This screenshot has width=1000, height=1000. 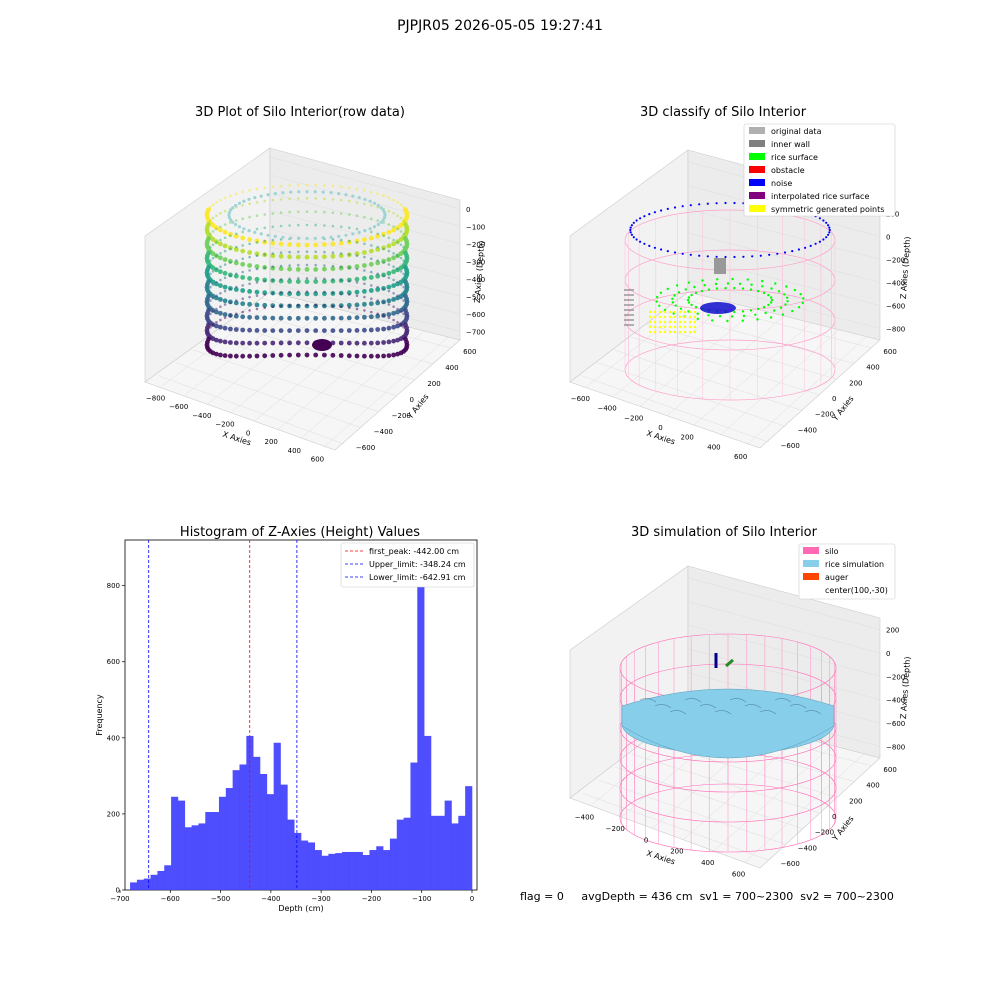 What do you see at coordinates (832, 551) in the screenshot?
I see `legend-label: silo` at bounding box center [832, 551].